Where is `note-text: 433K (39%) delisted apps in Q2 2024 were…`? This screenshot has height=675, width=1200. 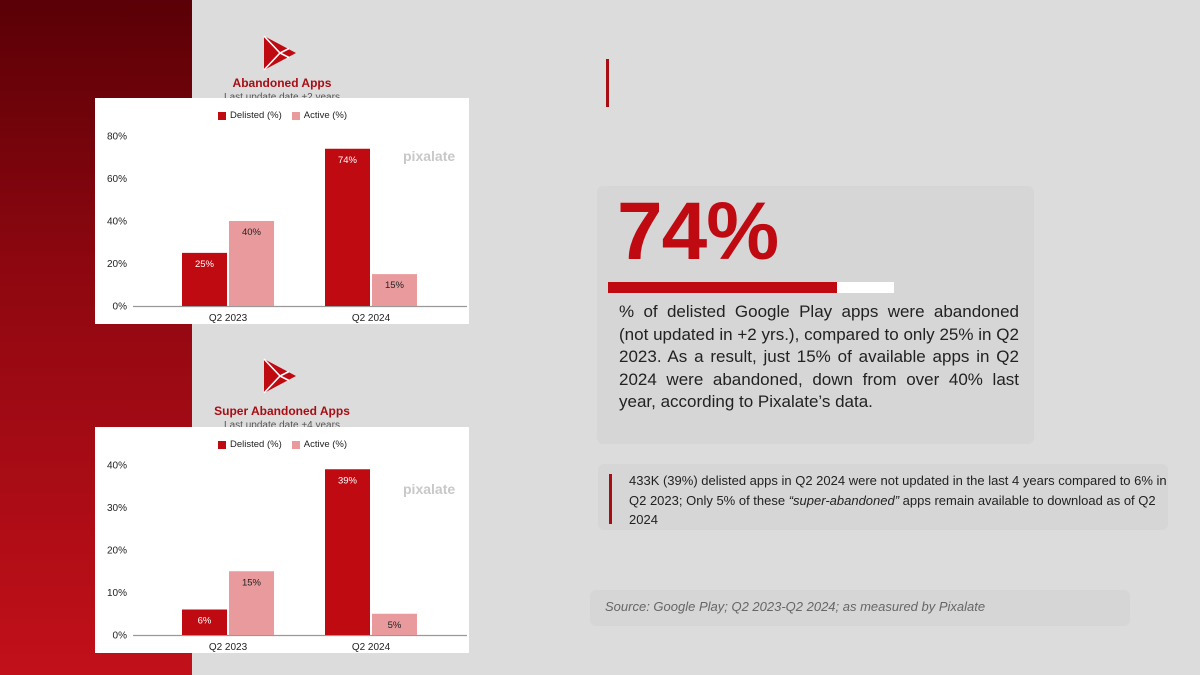
note-text: 433K (39%) delisted apps in Q2 2024 were… is located at coordinates (899, 500).